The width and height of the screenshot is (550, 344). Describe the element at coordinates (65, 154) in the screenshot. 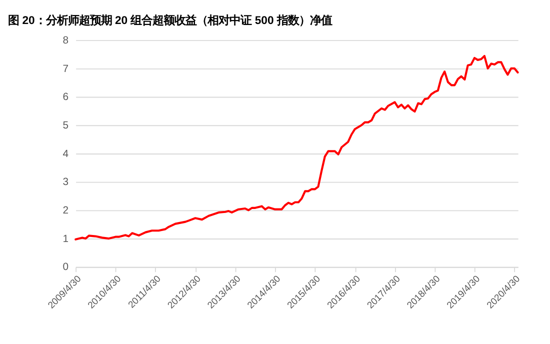

I see `y-tick-label: 4` at that location.